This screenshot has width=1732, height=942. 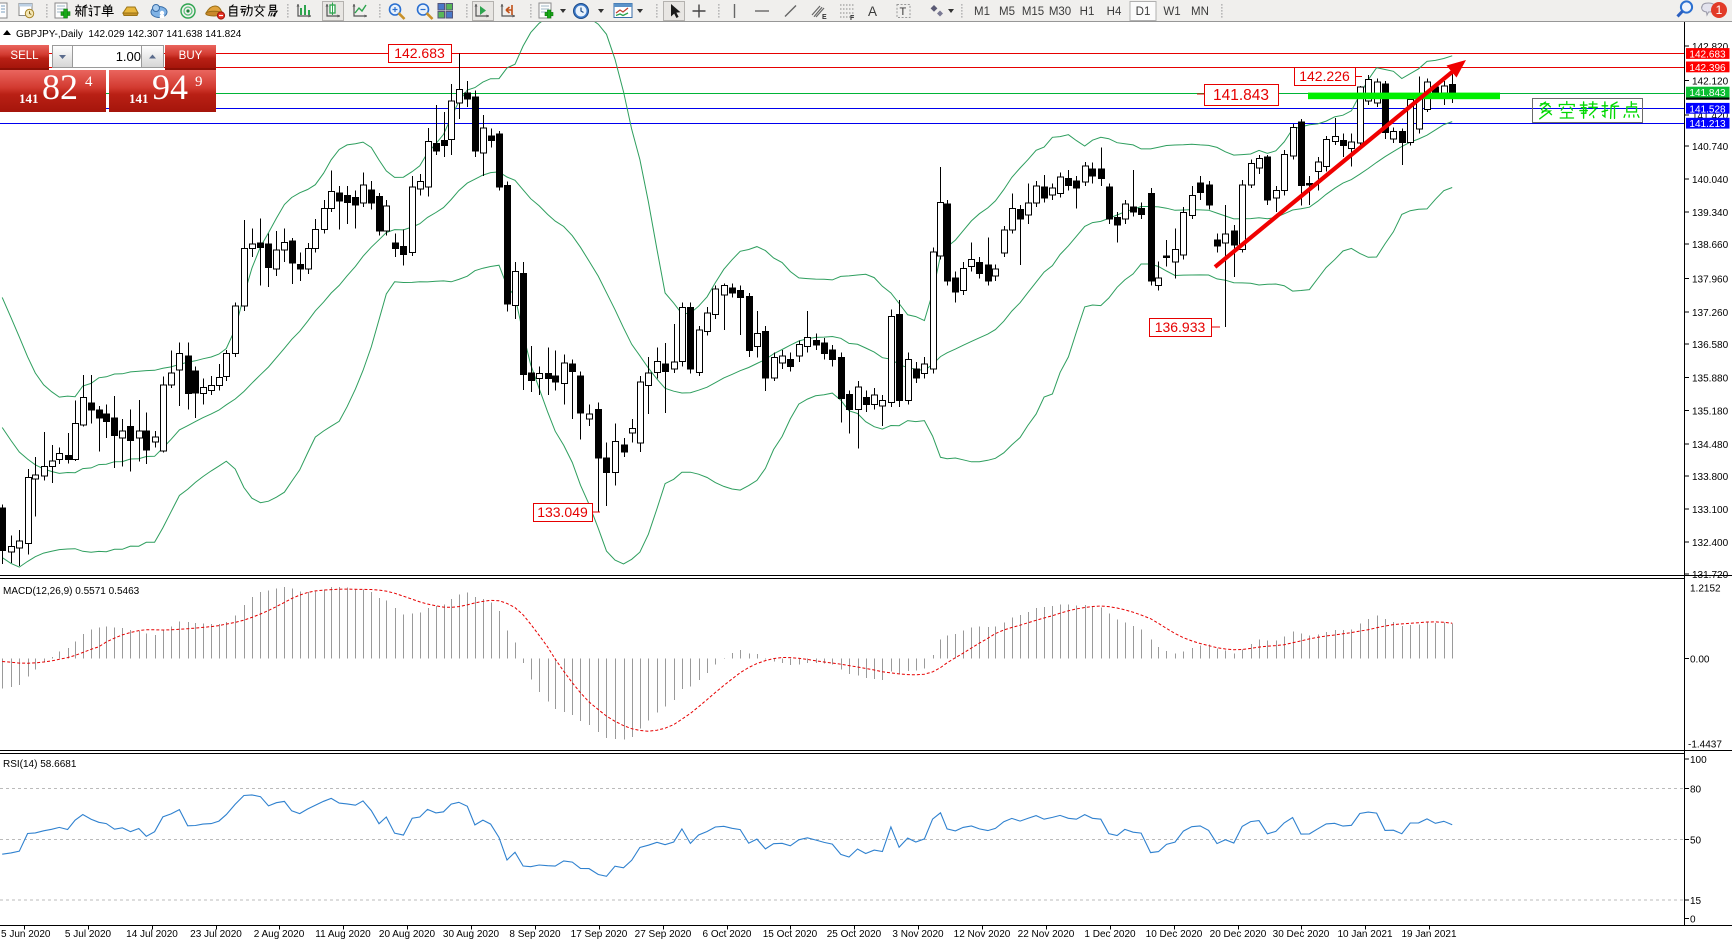 I want to click on svg-text: M1, so click(x=982, y=12).